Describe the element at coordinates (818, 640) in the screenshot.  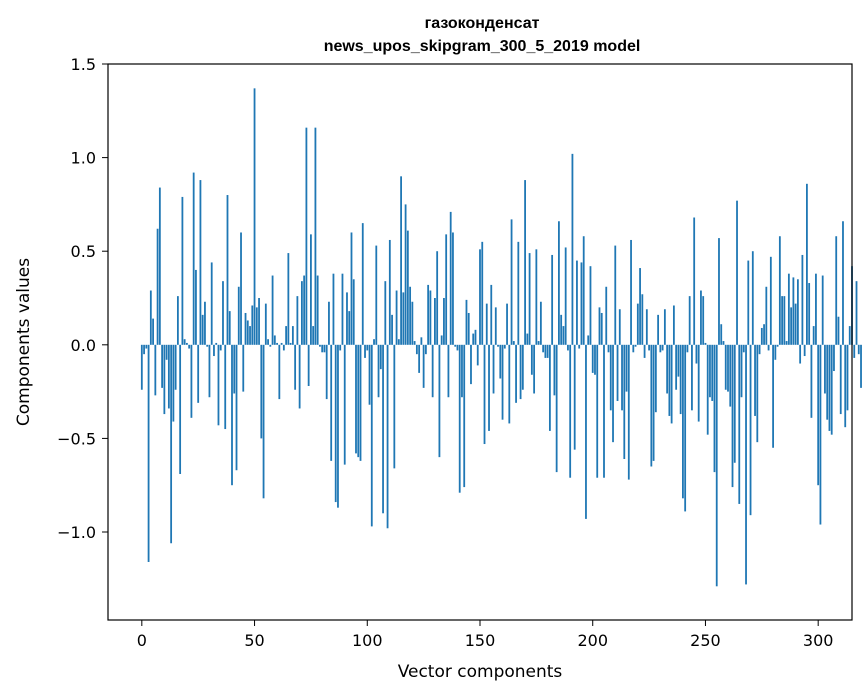
I see `x-tick-label: 300` at that location.